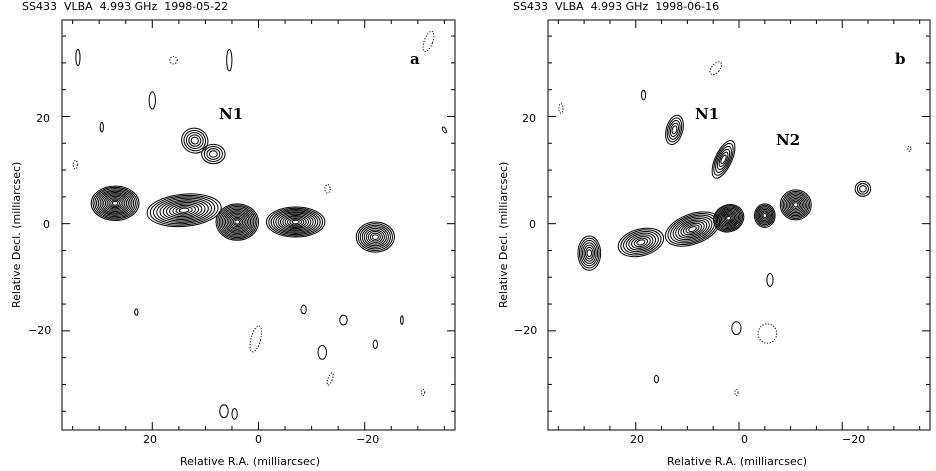  I want to click on panel-a-xtick-20: 20, so click(150, 439).